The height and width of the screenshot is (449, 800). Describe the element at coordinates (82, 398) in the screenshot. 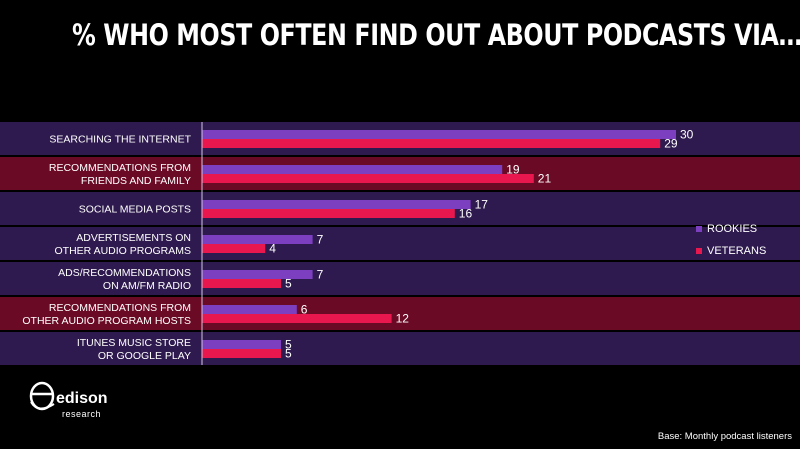

I see `logo-name: edison` at that location.